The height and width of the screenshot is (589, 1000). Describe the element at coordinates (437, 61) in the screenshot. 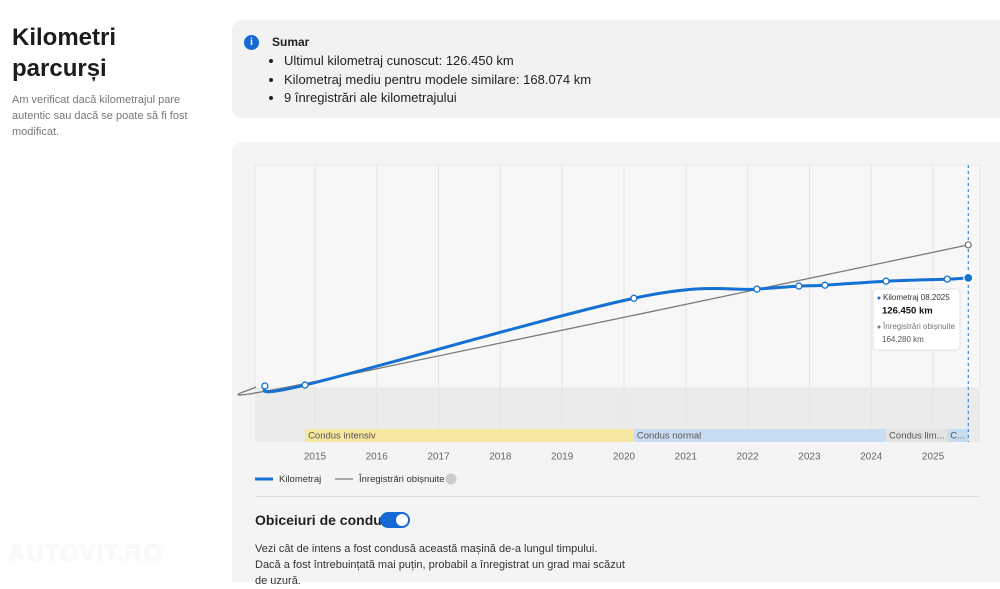

I see `summary-item: Ultimul kilometraj cunoscut: 126.450 km` at that location.